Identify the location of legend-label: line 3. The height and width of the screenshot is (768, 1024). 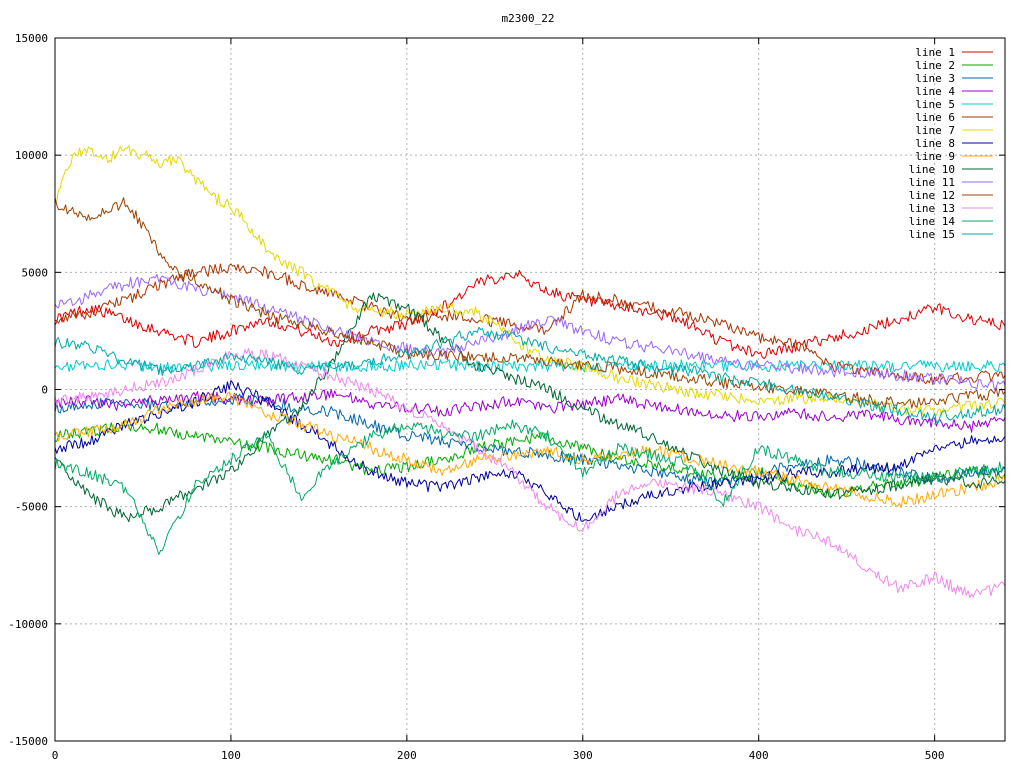
(935, 78).